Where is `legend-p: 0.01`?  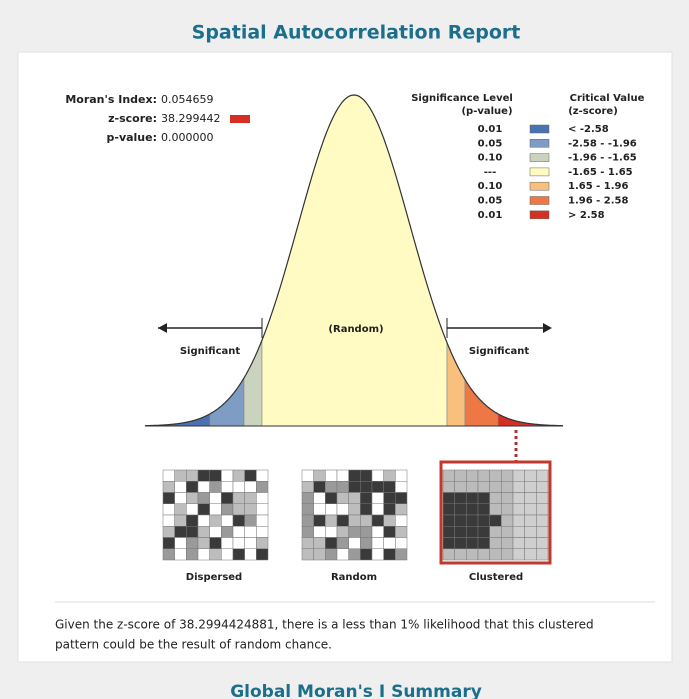 legend-p: 0.01 is located at coordinates (490, 129).